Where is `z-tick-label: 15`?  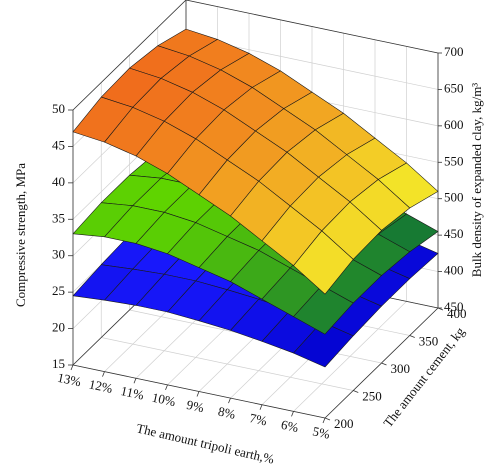 z-tick-label: 15 is located at coordinates (58, 363).